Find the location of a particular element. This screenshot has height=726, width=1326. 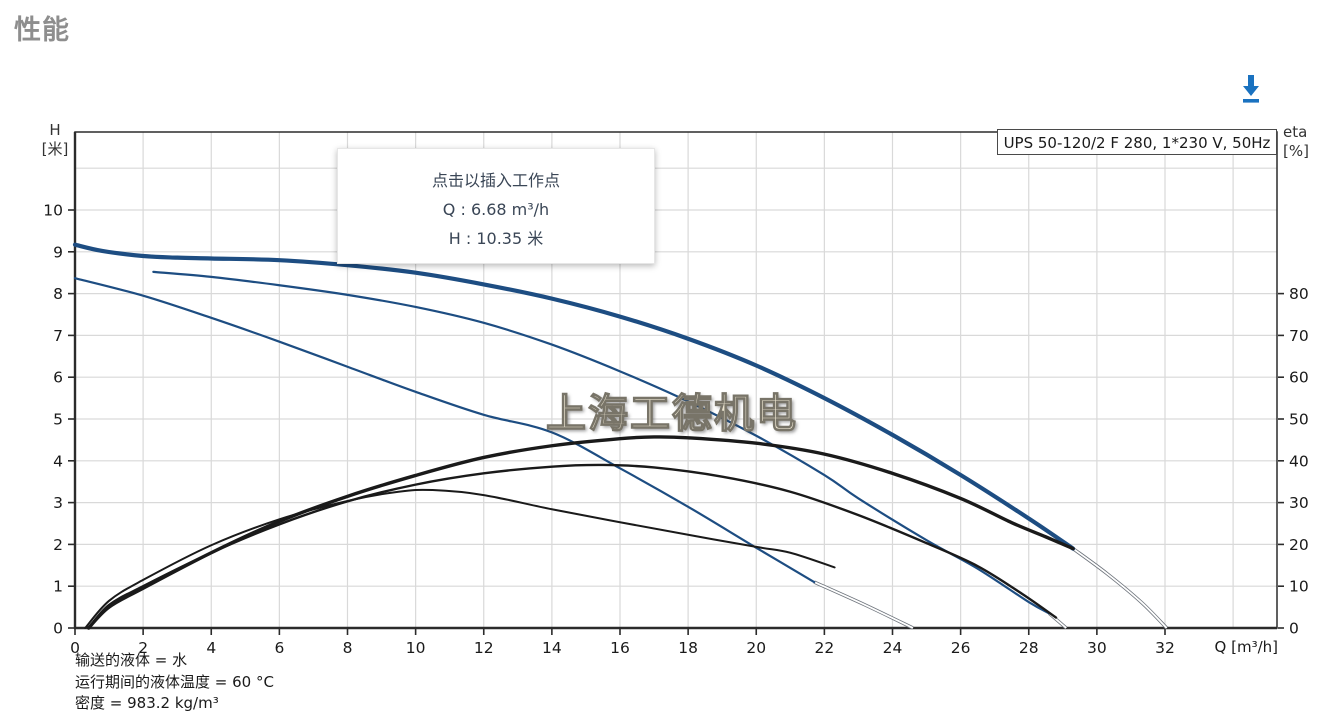

x-axis-tick-label: 14 is located at coordinates (552, 648).